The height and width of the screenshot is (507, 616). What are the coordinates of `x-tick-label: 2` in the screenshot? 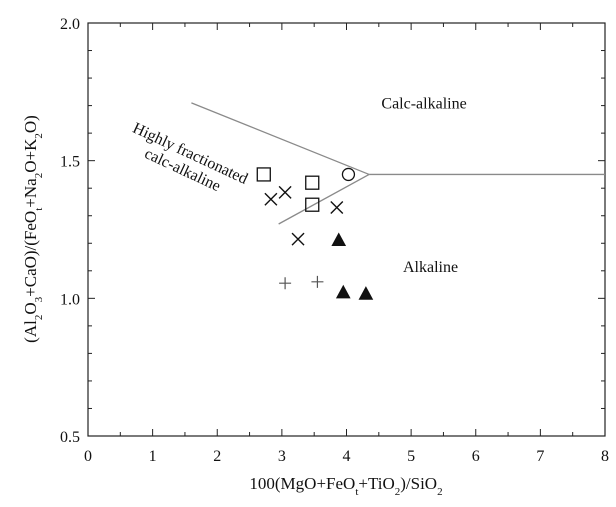 It's located at (217, 456).